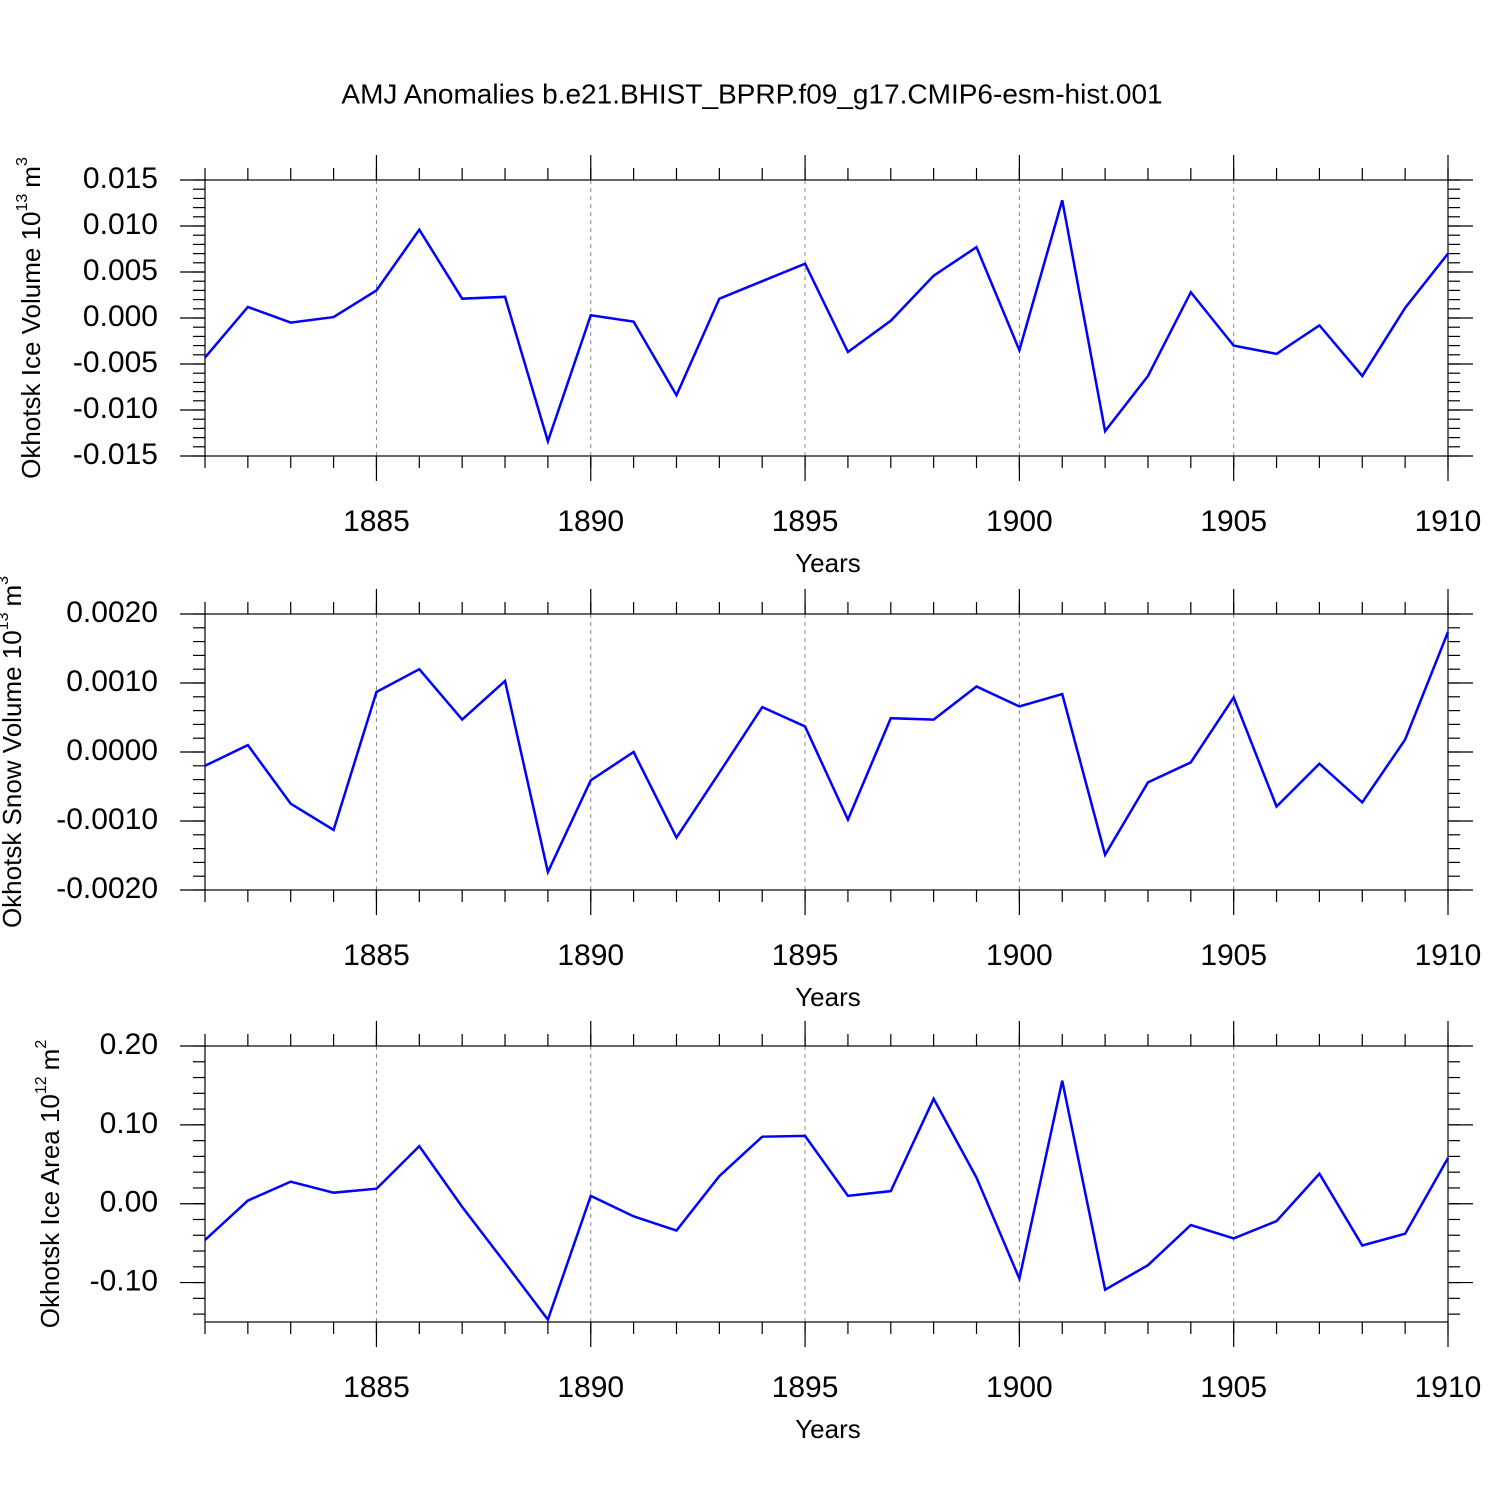 This screenshot has width=1500, height=1500. Describe the element at coordinates (115, 408) in the screenshot. I see `y-tick-label: -0.010` at that location.